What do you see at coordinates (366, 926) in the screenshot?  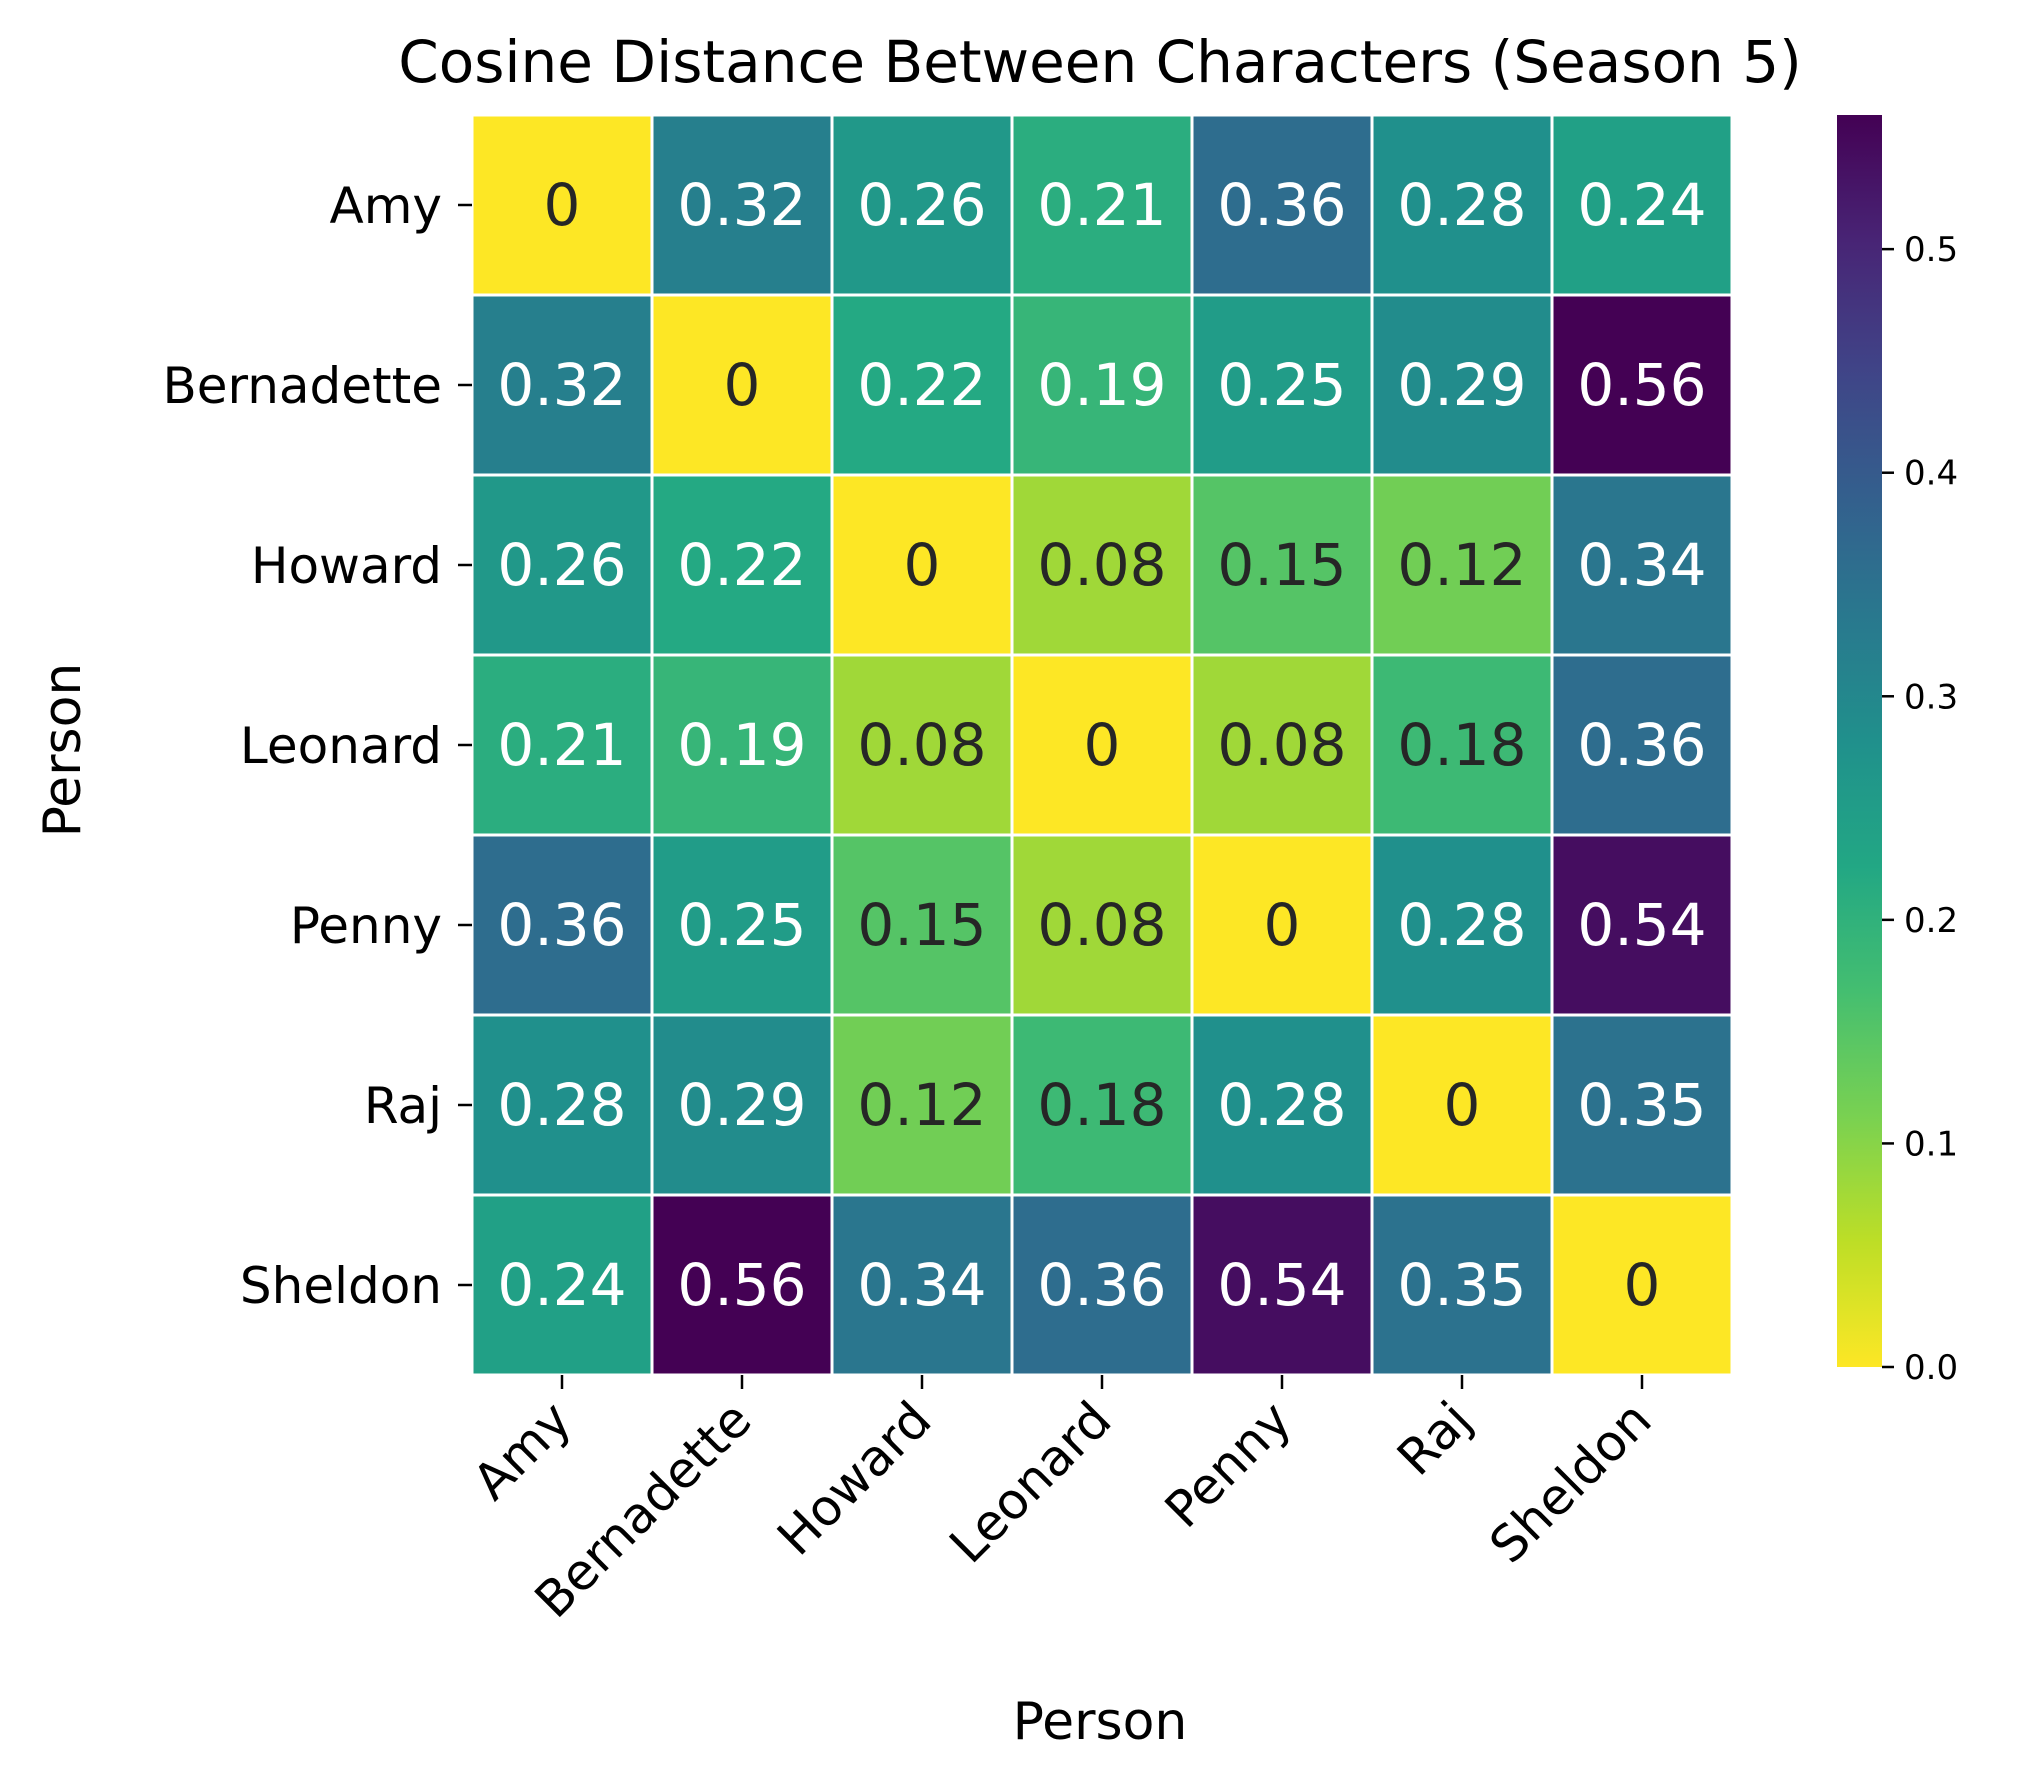 I see `y-tick-label: Penny` at bounding box center [366, 926].